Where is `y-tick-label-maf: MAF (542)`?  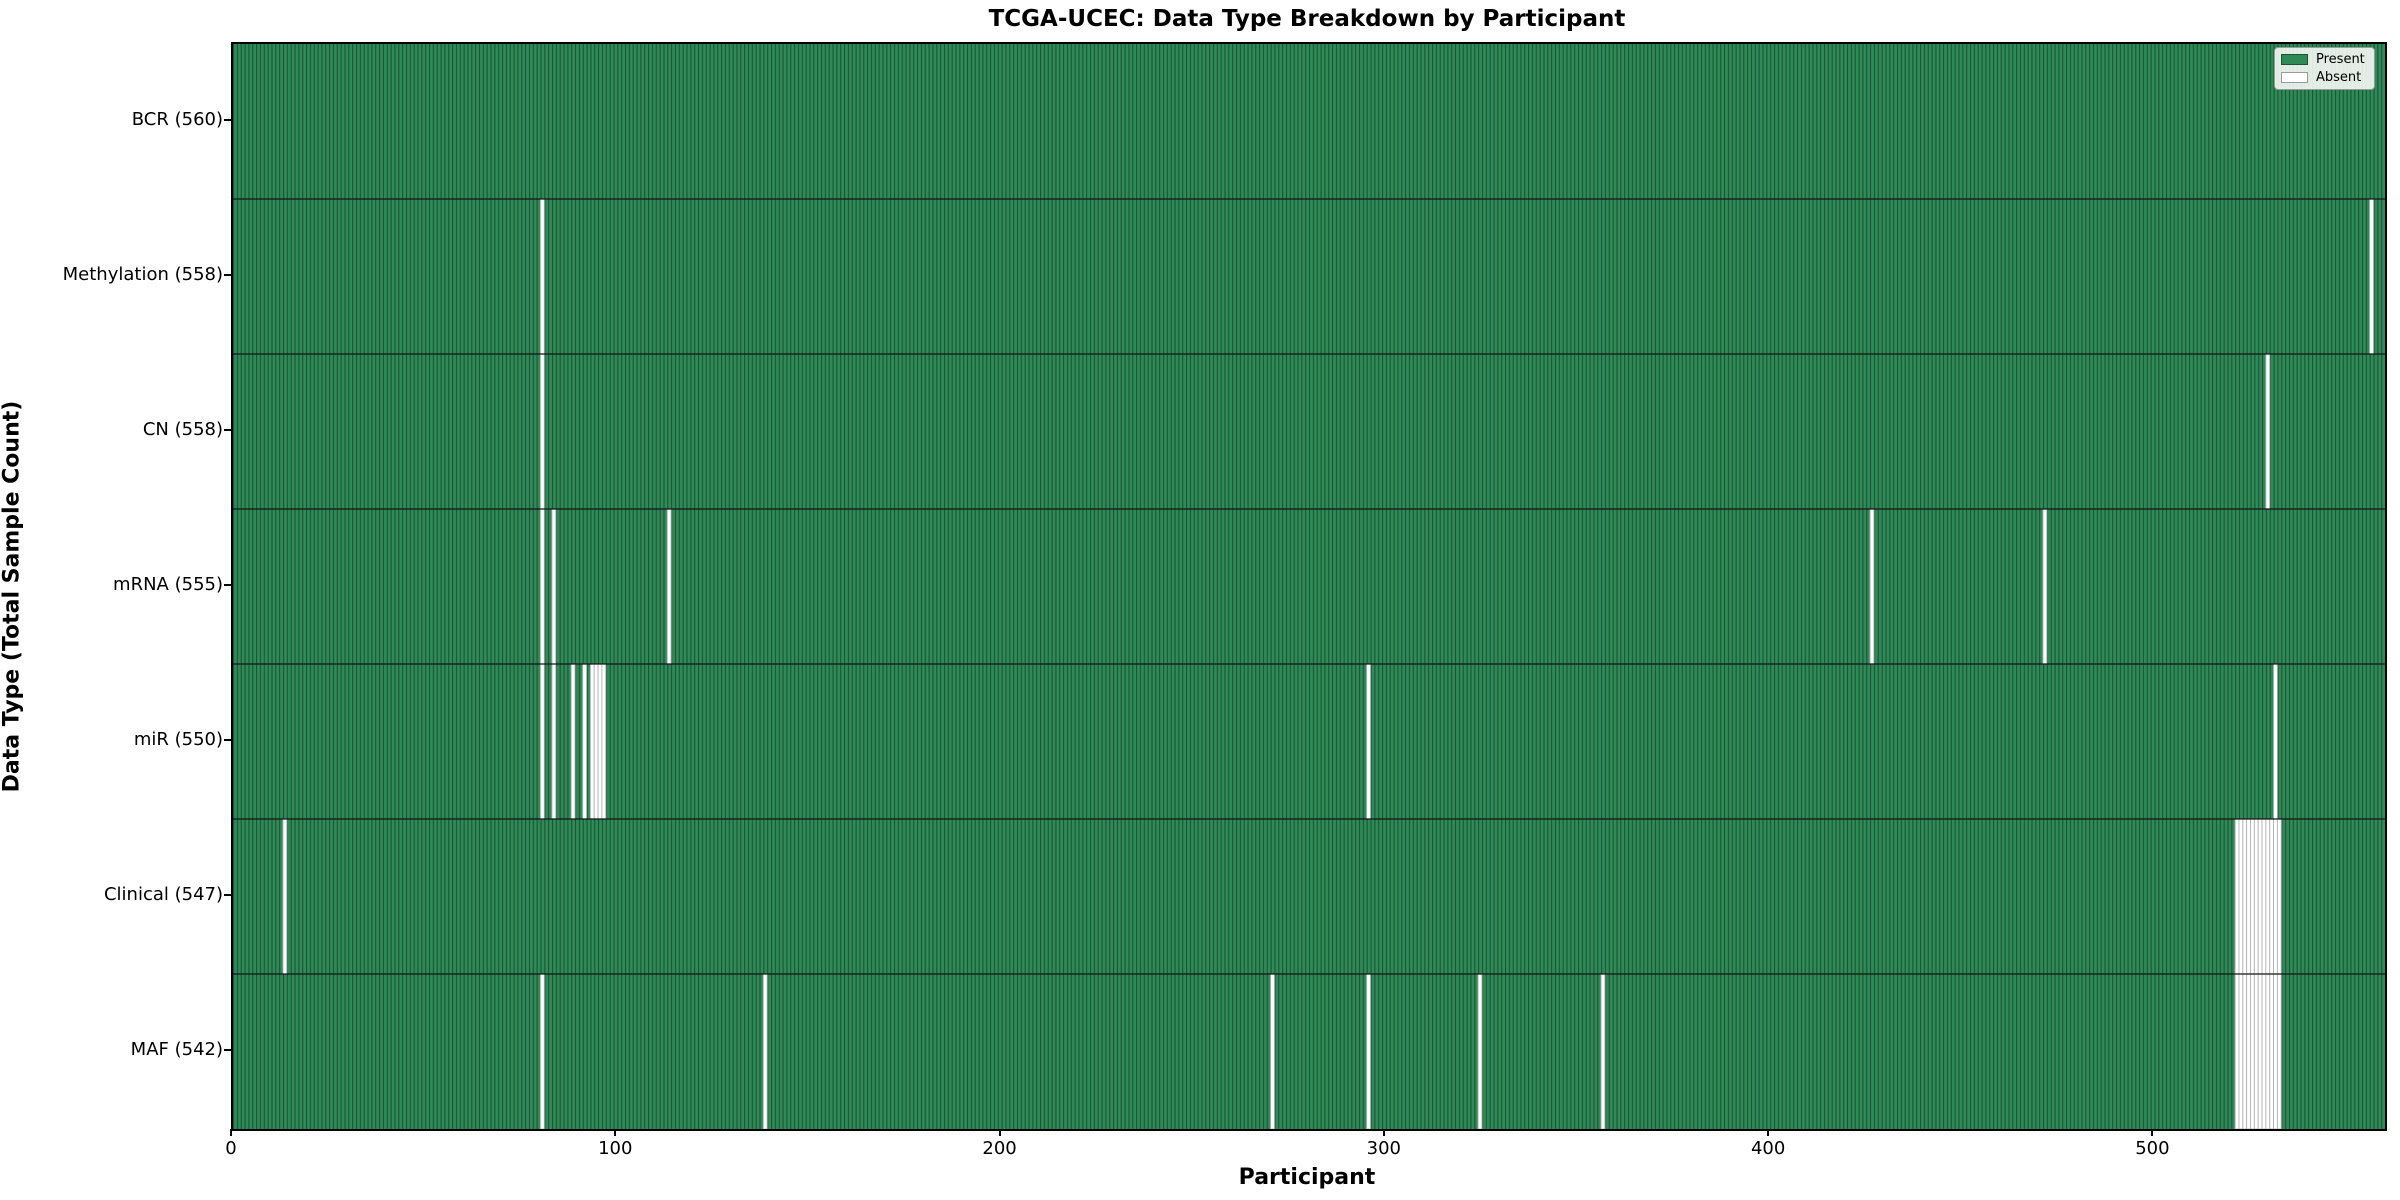 y-tick-label-maf: MAF (542) is located at coordinates (176, 1049).